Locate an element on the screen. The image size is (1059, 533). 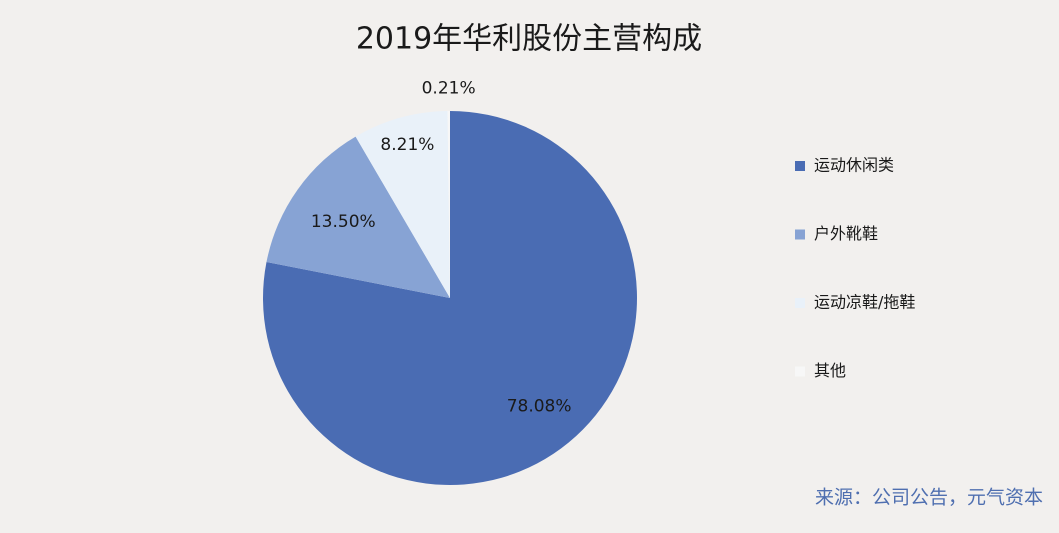
data-label: 78.08% is located at coordinates (539, 406).